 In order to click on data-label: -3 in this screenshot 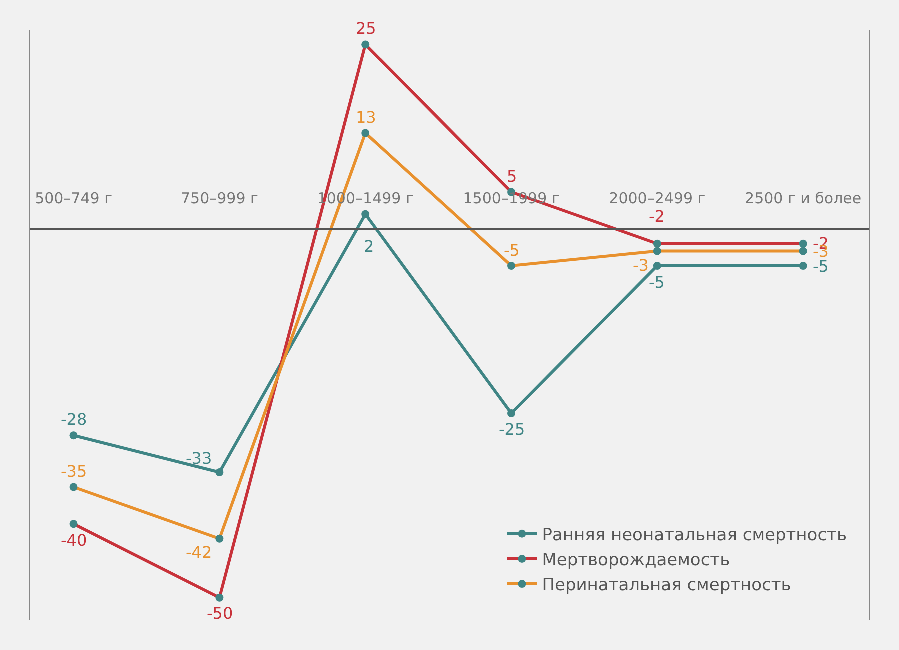, I will do `click(641, 265)`.